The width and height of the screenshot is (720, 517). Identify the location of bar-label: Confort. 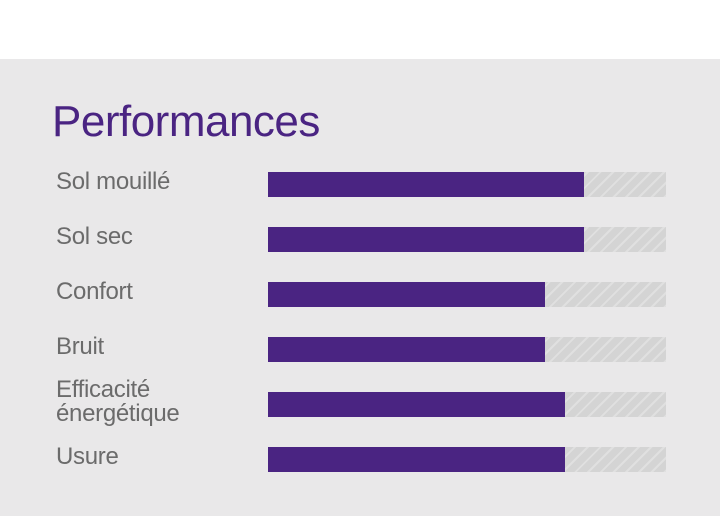
(94, 291).